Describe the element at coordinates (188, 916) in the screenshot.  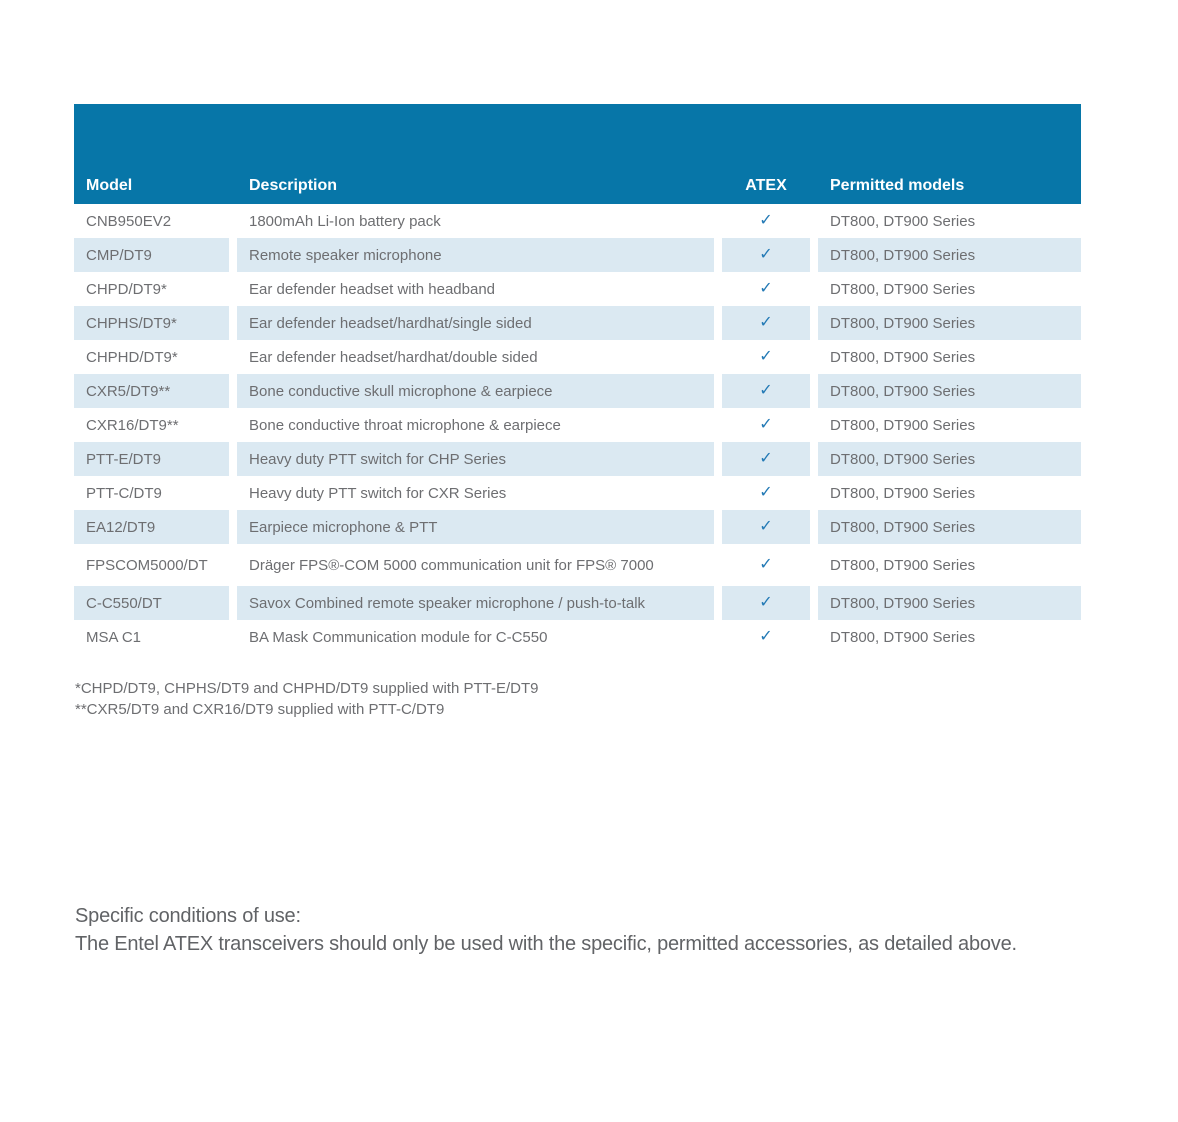
I see `conditions-heading: Specific conditions of use:` at that location.